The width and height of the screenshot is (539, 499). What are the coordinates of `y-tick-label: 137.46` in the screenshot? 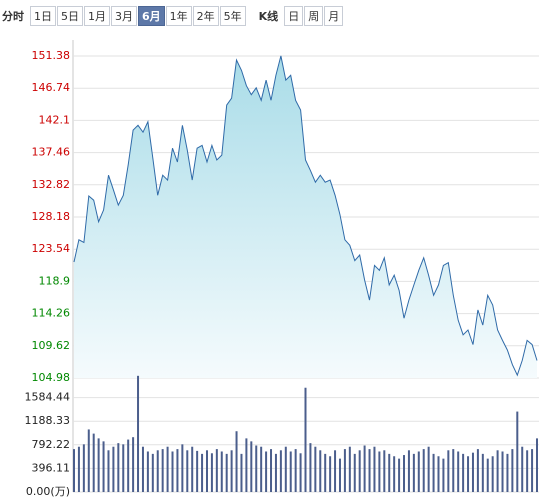 It's located at (51, 152).